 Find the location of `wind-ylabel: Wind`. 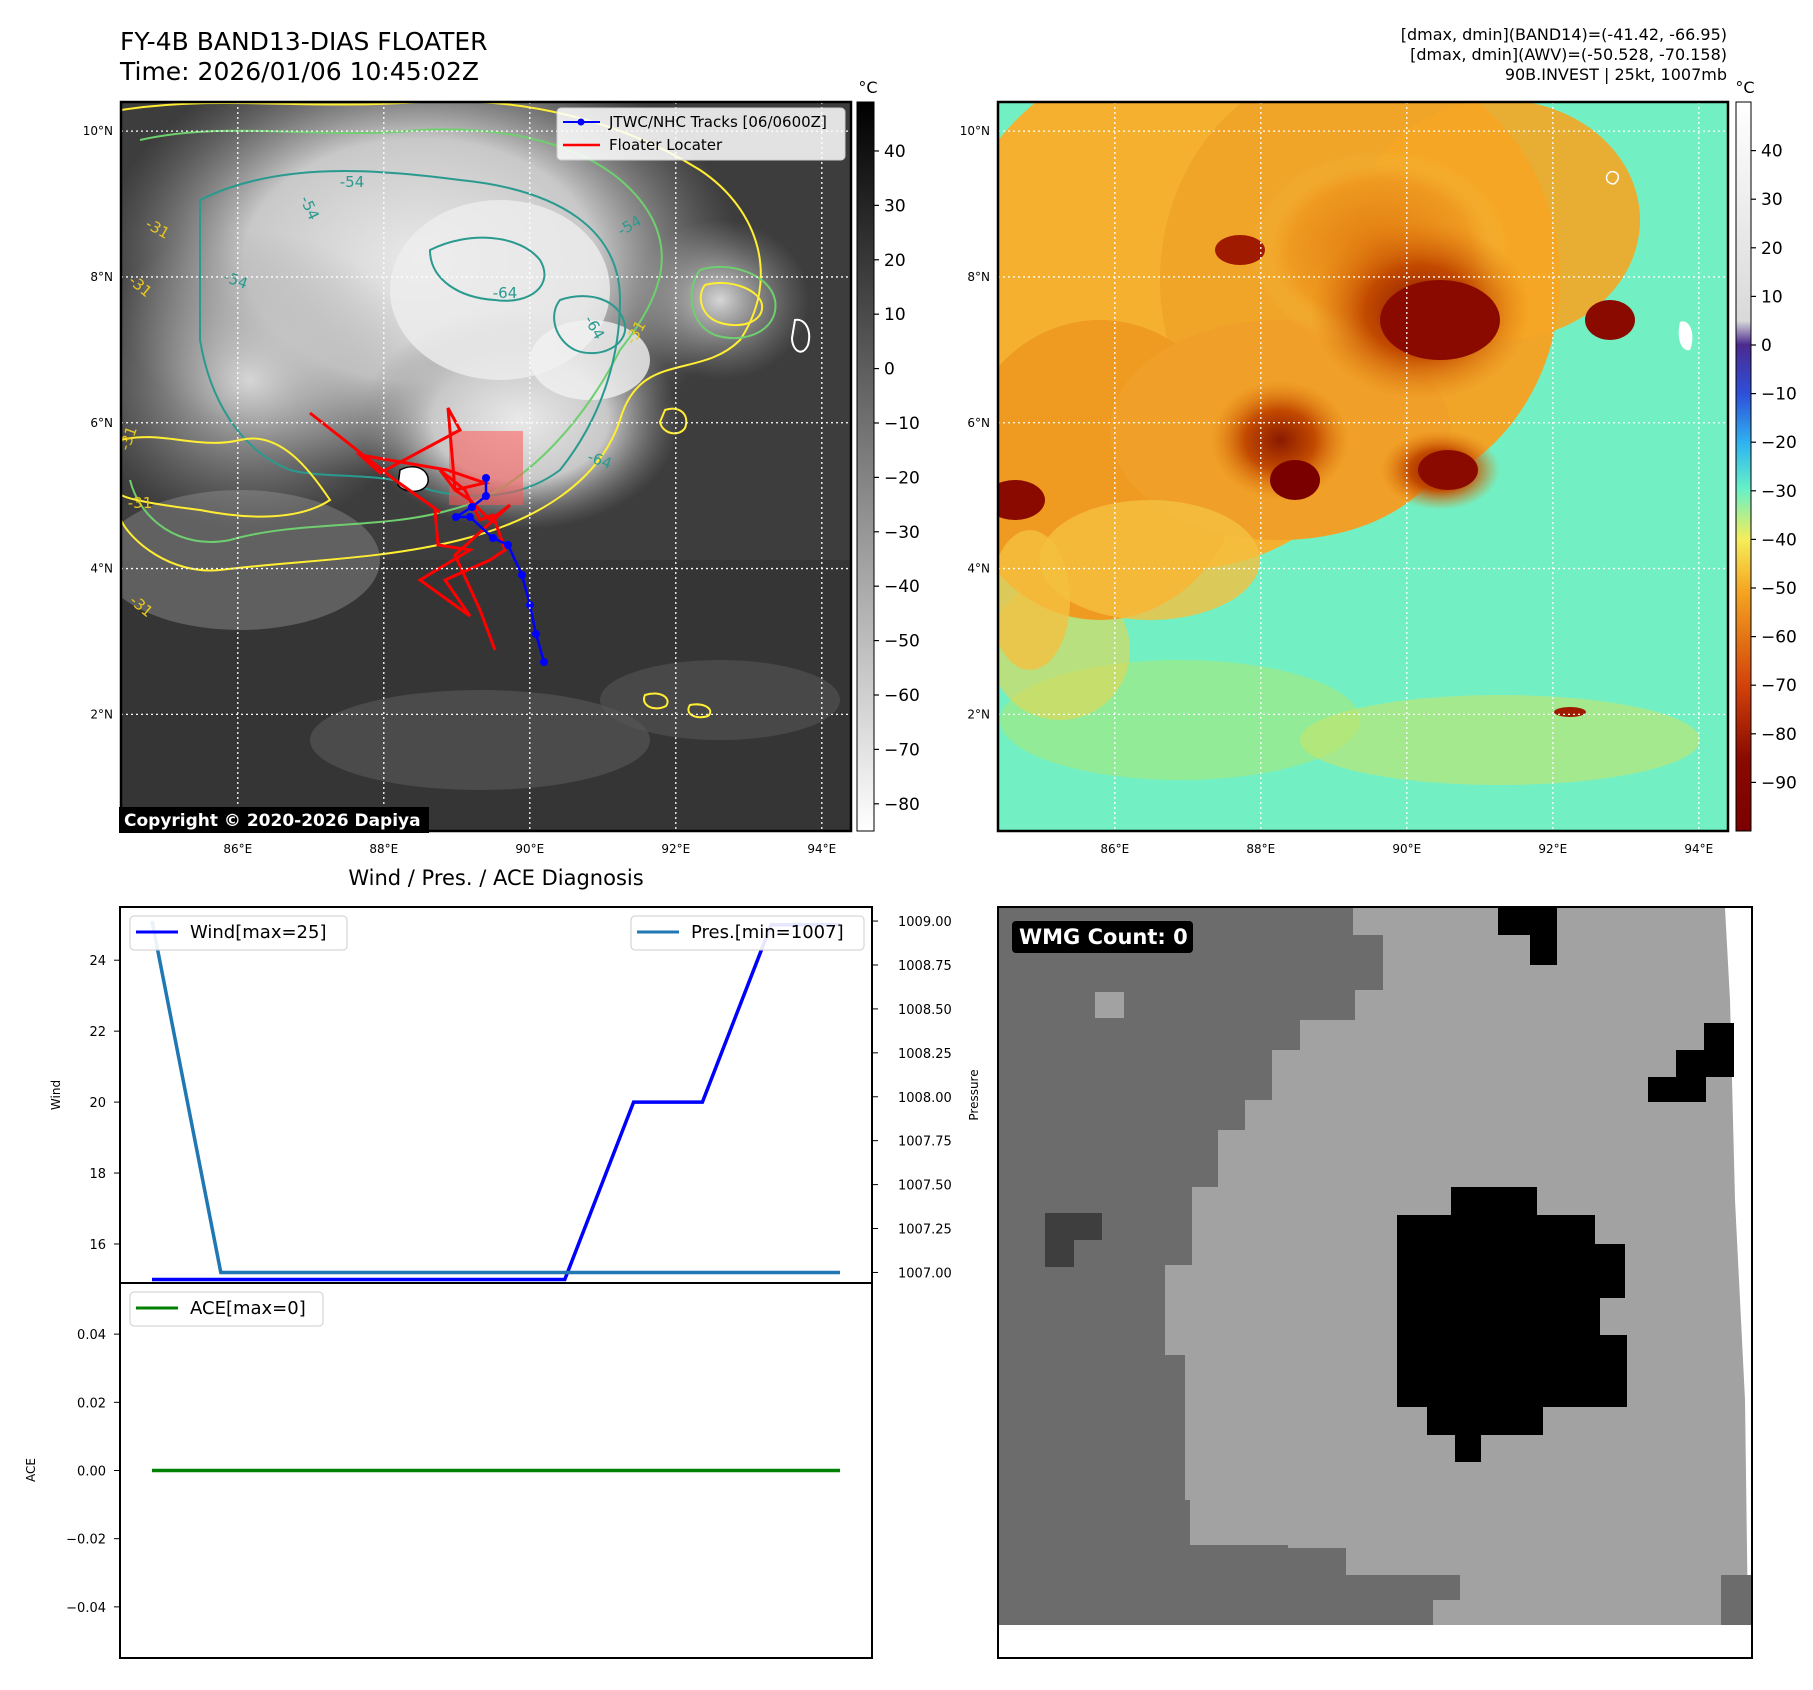

wind-ylabel: Wind is located at coordinates (56, 1095).